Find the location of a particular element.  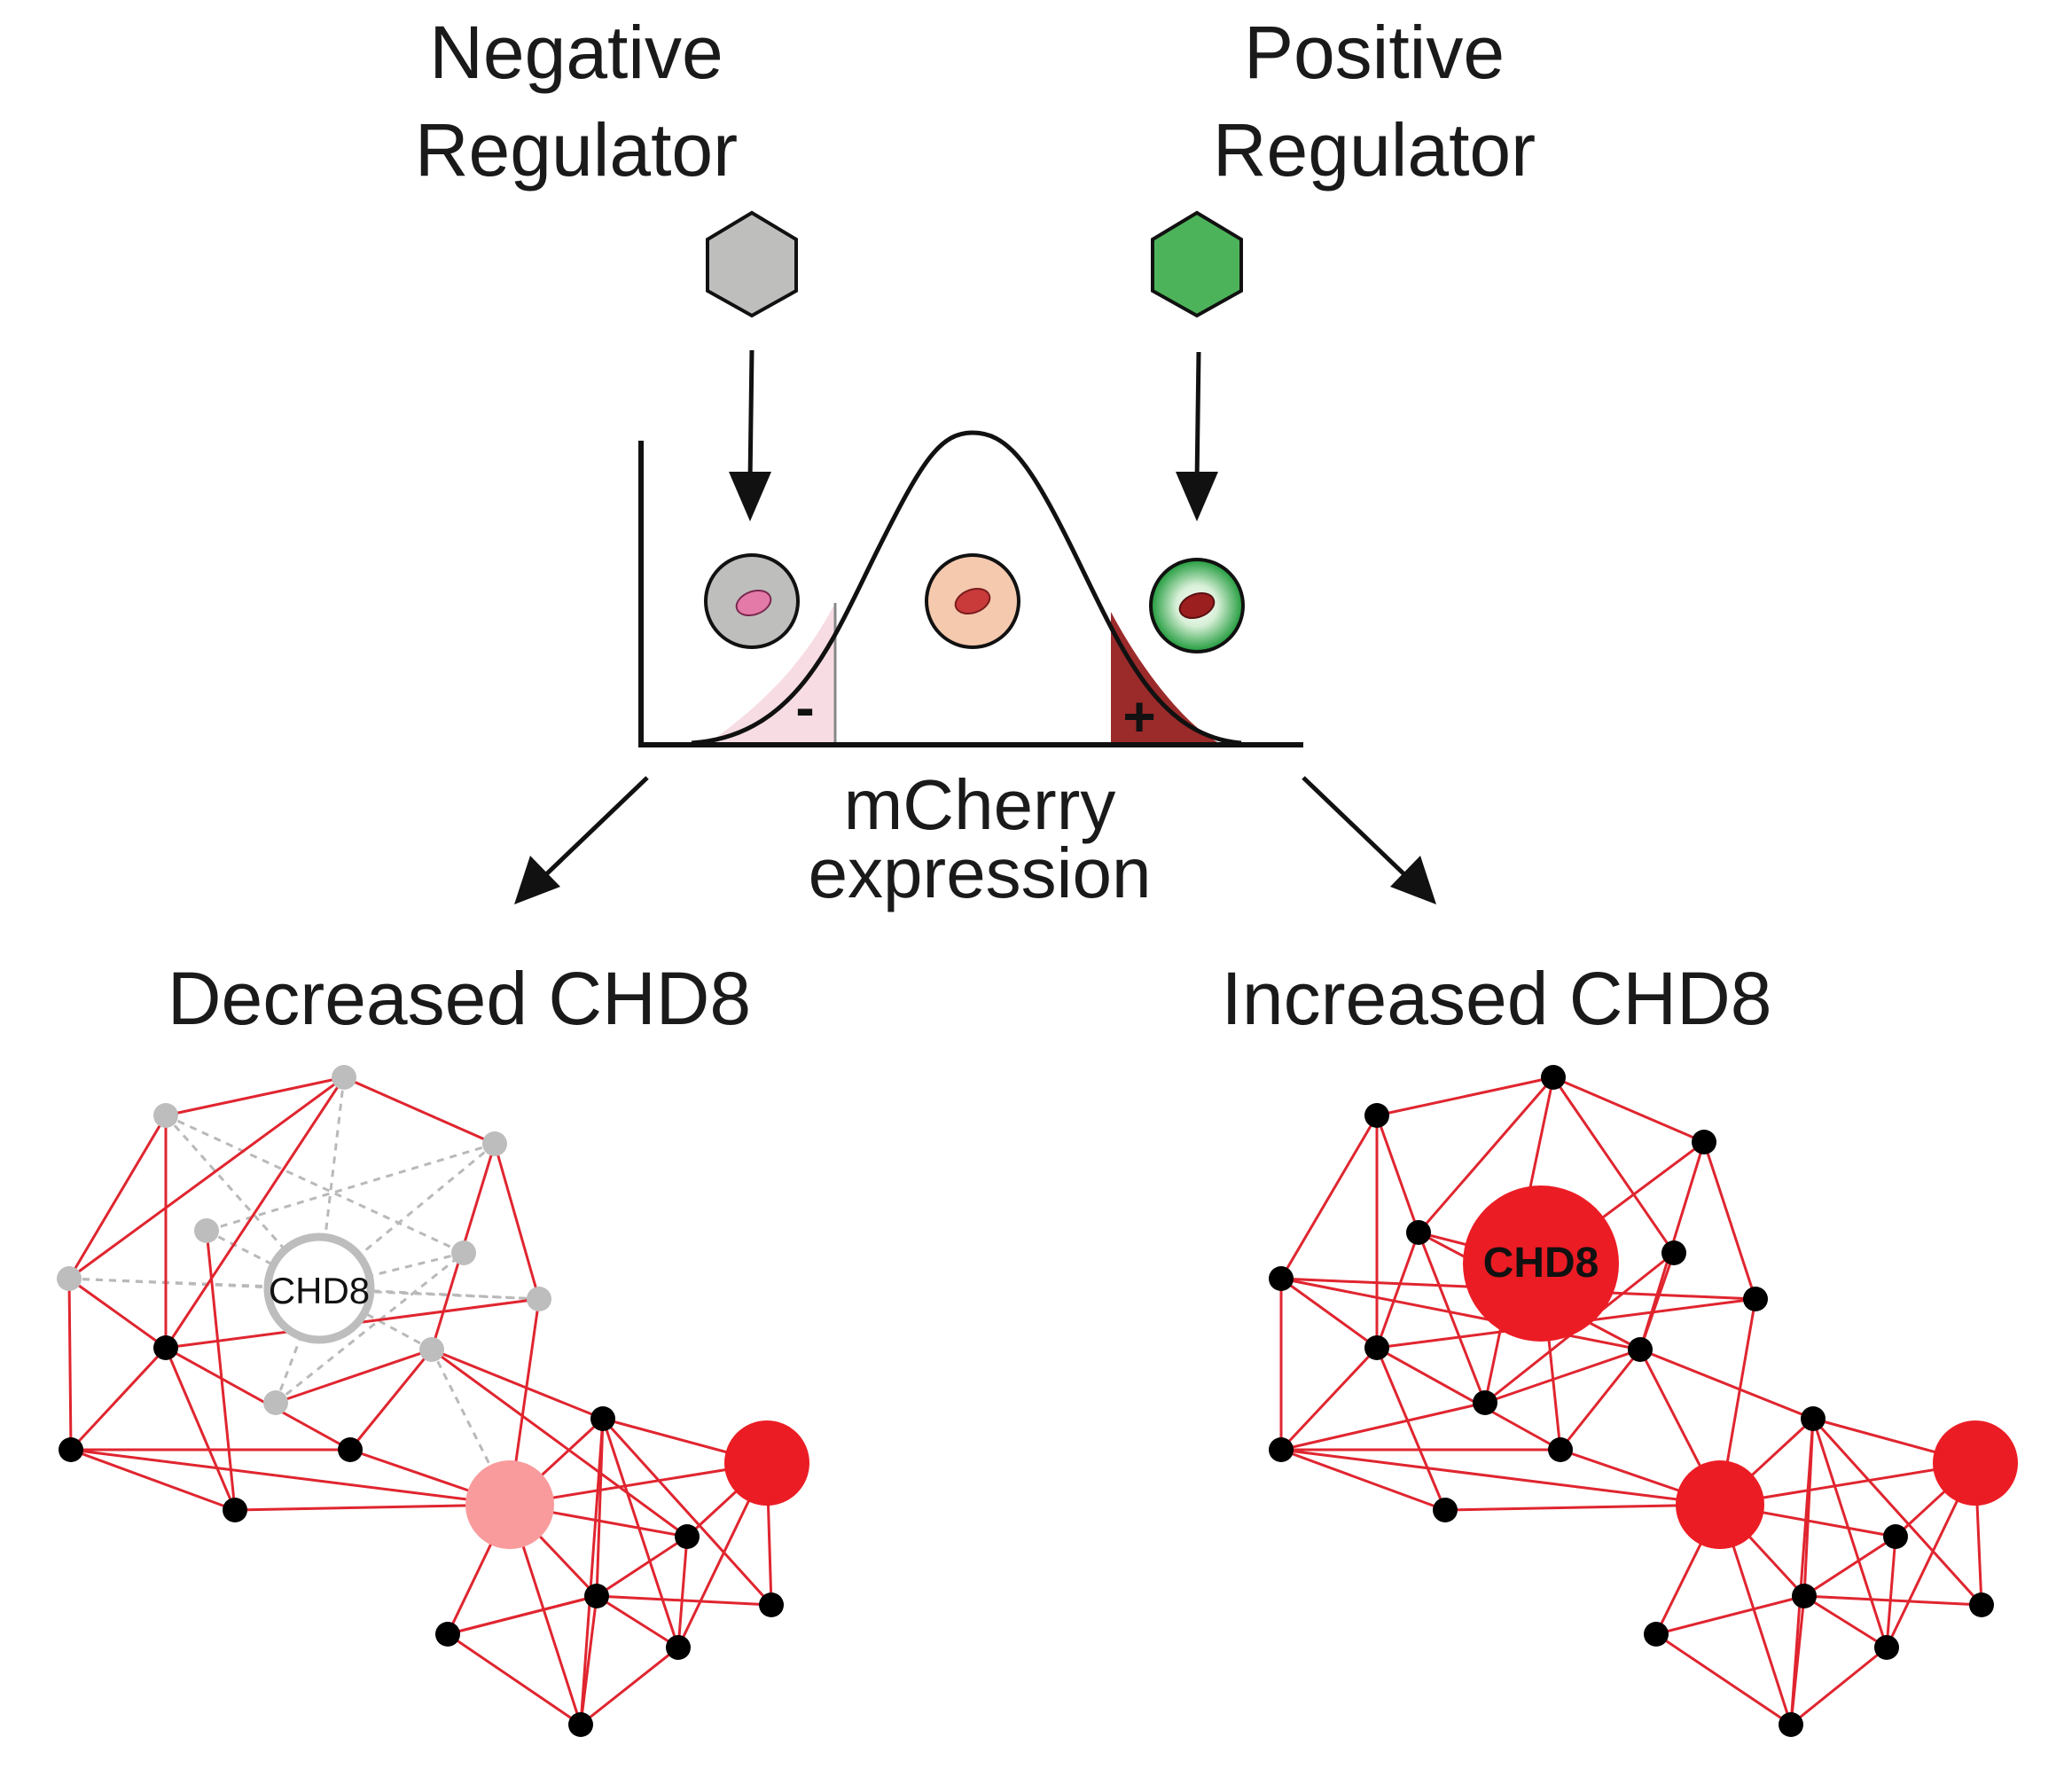

left-node-c1 is located at coordinates (602, 1418).